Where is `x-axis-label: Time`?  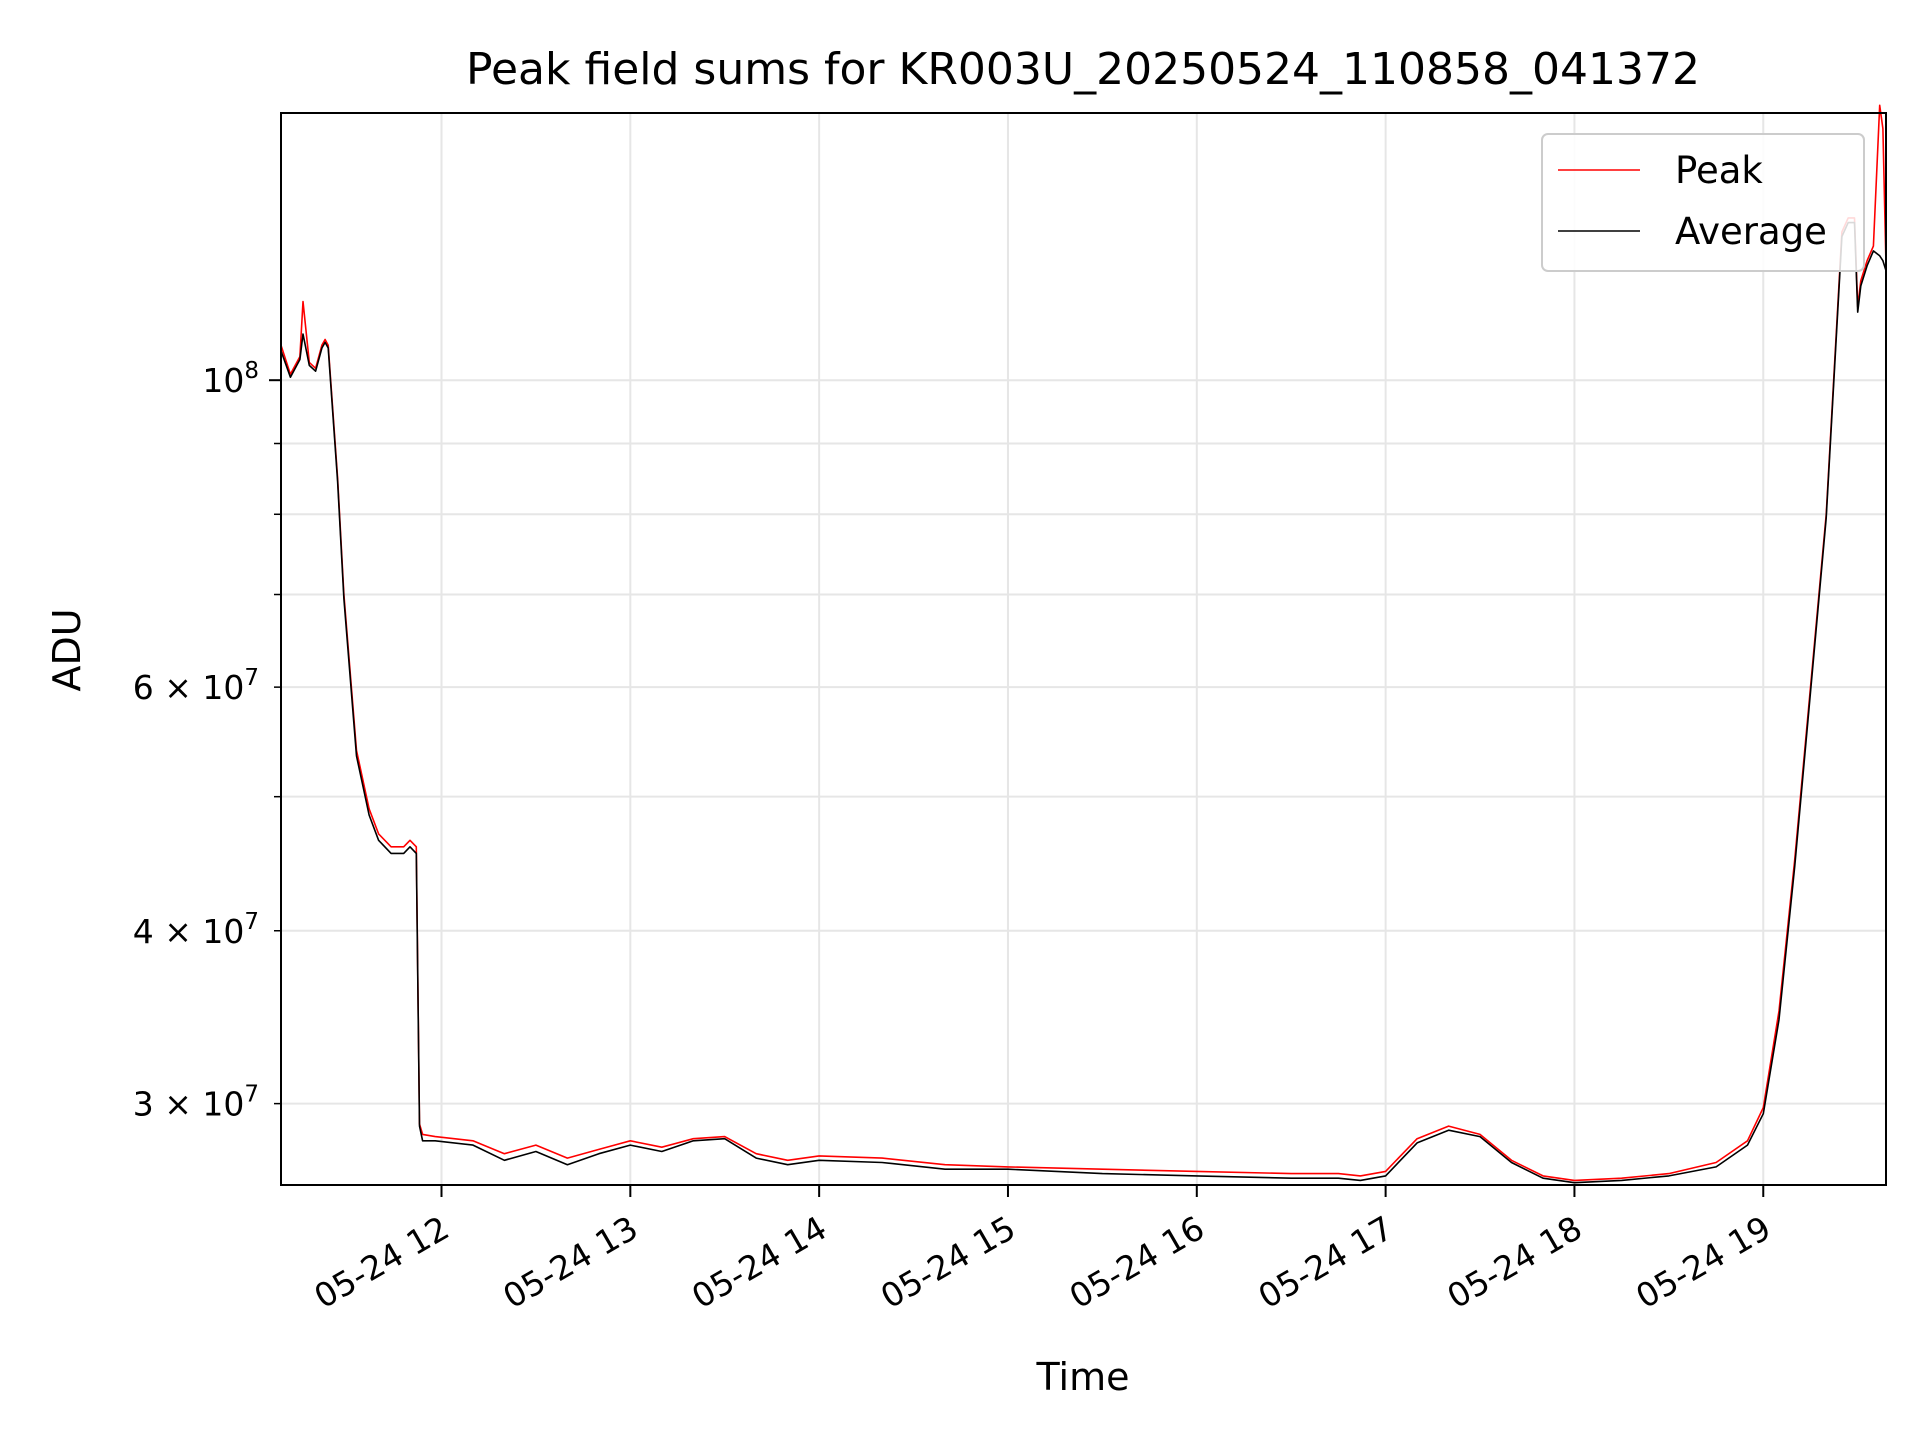
x-axis-label: Time is located at coordinates (1083, 1377).